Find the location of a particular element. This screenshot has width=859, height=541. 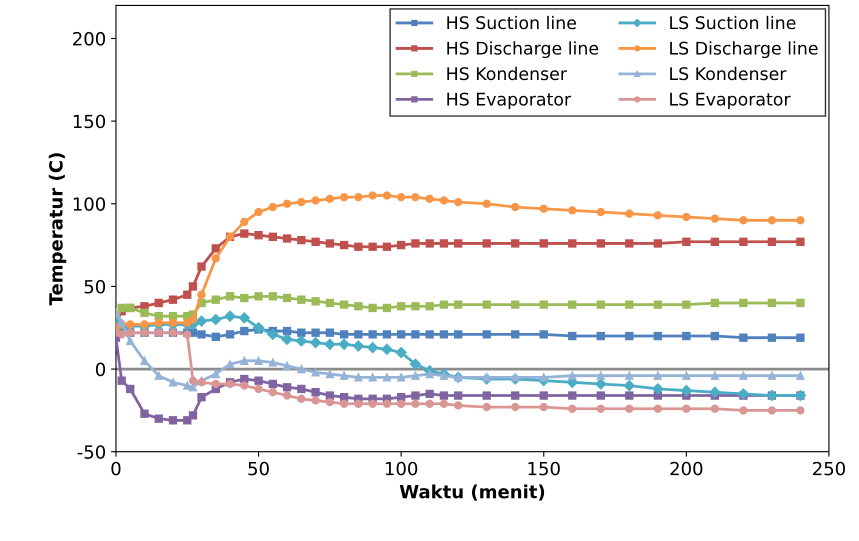

legend-label: LS Kondenser is located at coordinates (728, 73).